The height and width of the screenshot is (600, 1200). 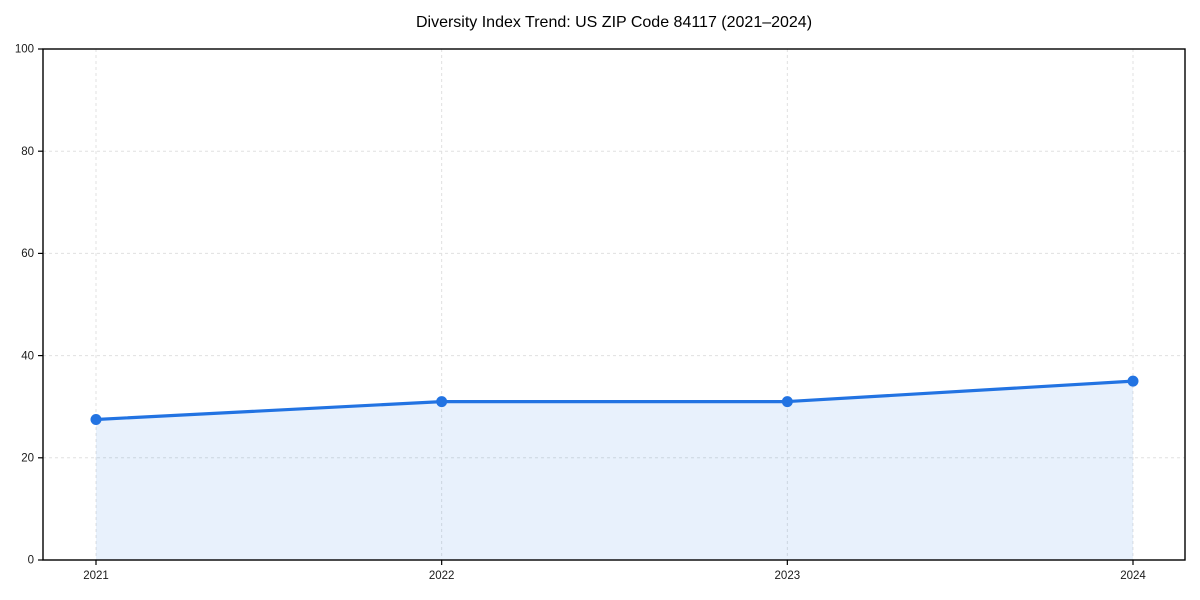 I want to click on data-point-2023, so click(x=787, y=402).